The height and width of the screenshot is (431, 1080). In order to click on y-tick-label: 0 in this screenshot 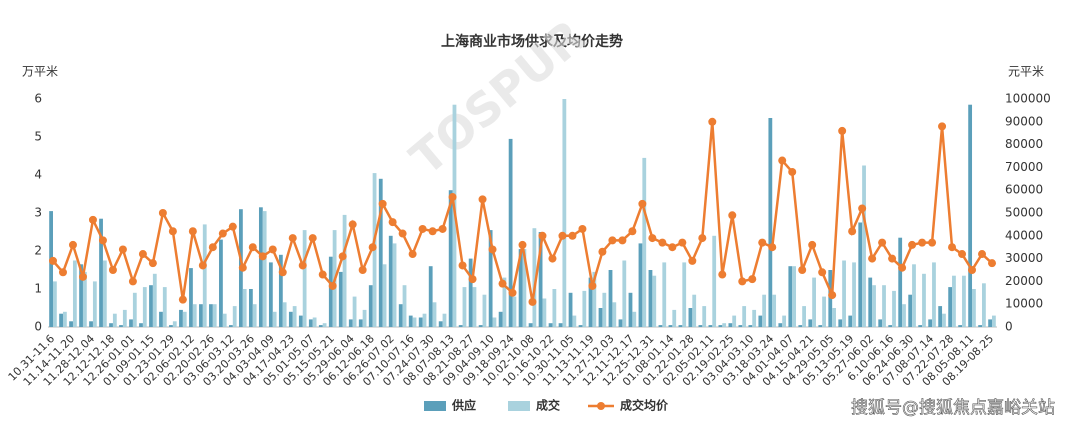, I will do `click(38, 327)`.